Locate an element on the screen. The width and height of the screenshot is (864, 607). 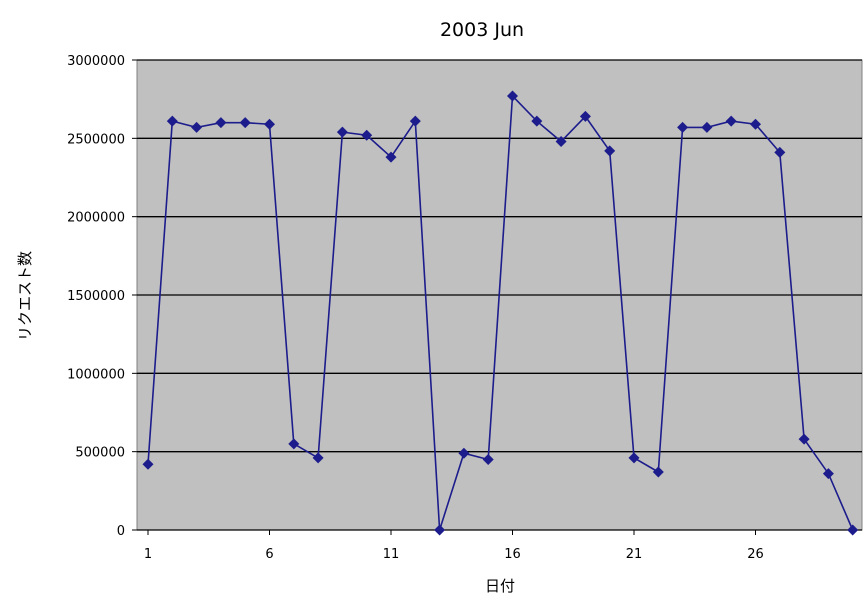
y-tick-label-3: 1500000 is located at coordinates (96, 296).